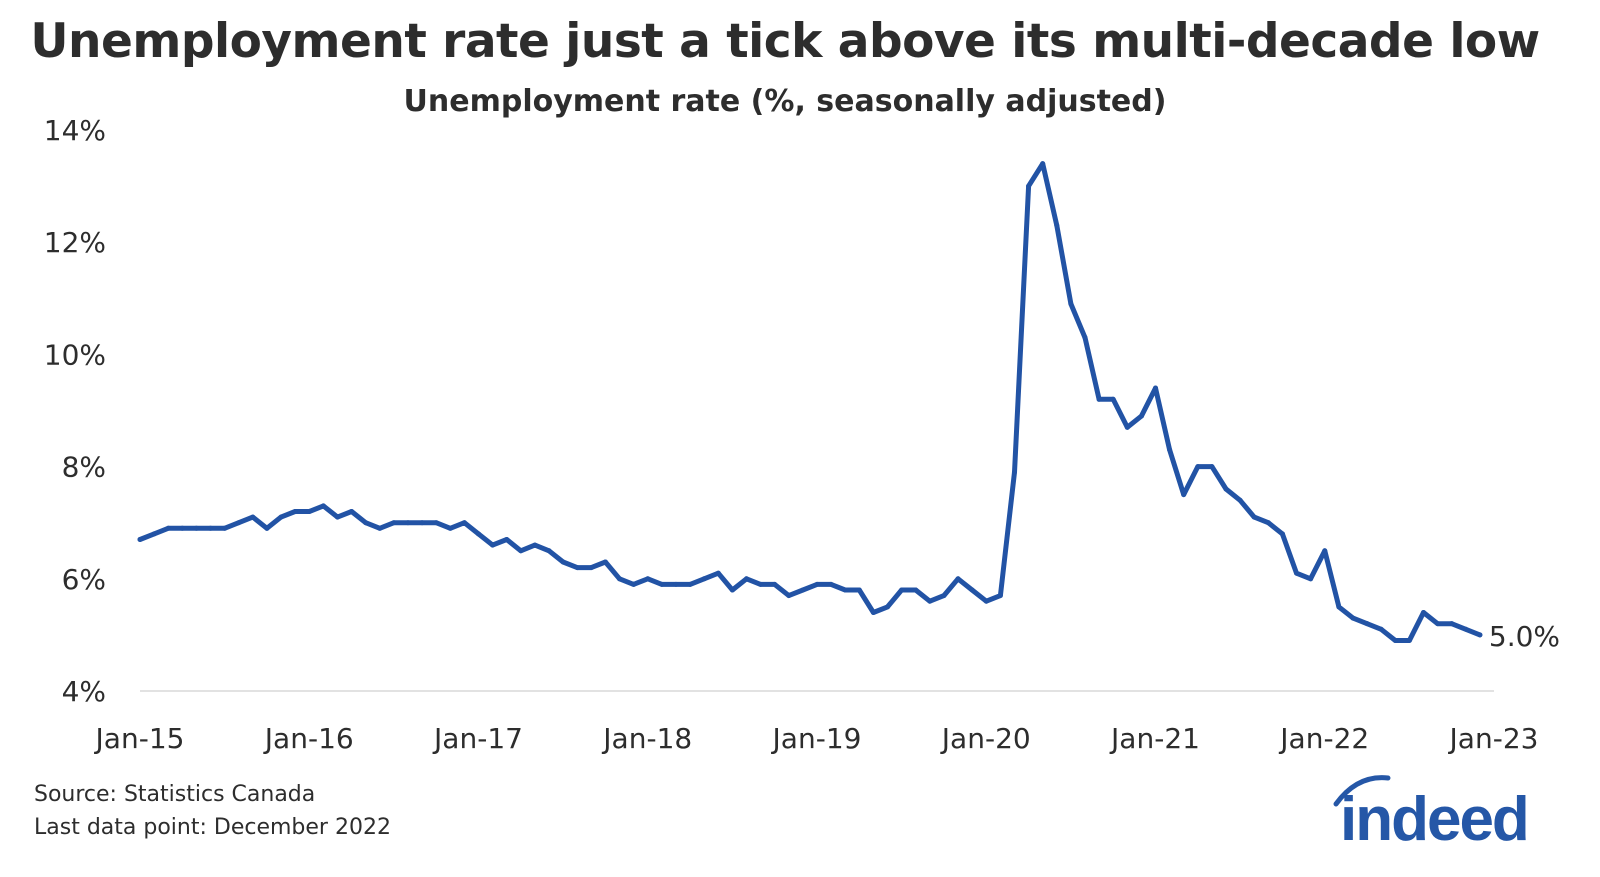  I want to click on x-tick-label: Jan-19, so click(816, 738).